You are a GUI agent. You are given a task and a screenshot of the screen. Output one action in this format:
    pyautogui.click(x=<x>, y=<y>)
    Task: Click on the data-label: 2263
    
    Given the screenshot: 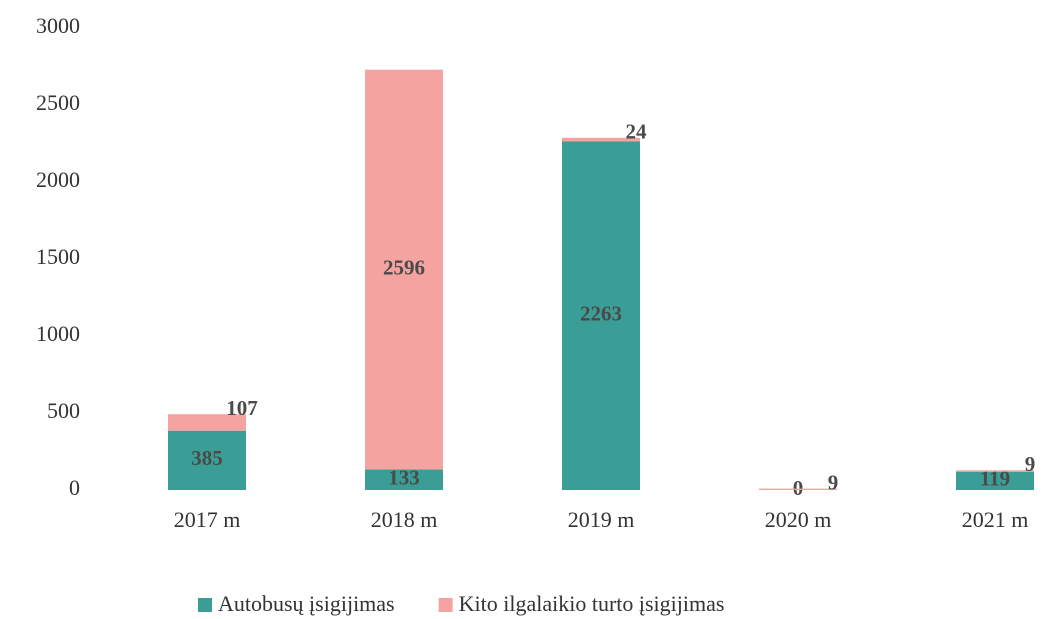 What is the action you would take?
    pyautogui.click(x=601, y=314)
    